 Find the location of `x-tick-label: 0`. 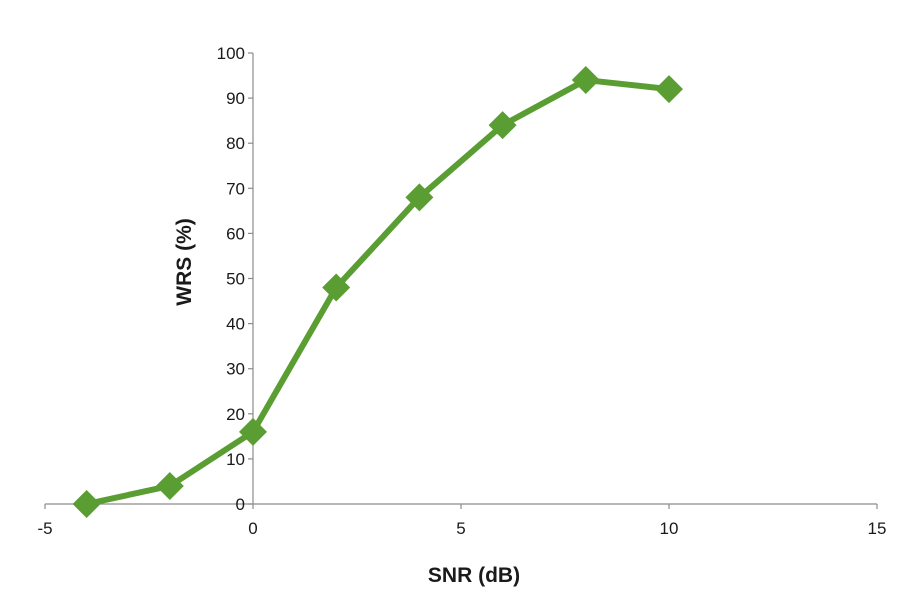

x-tick-label: 0 is located at coordinates (252, 528).